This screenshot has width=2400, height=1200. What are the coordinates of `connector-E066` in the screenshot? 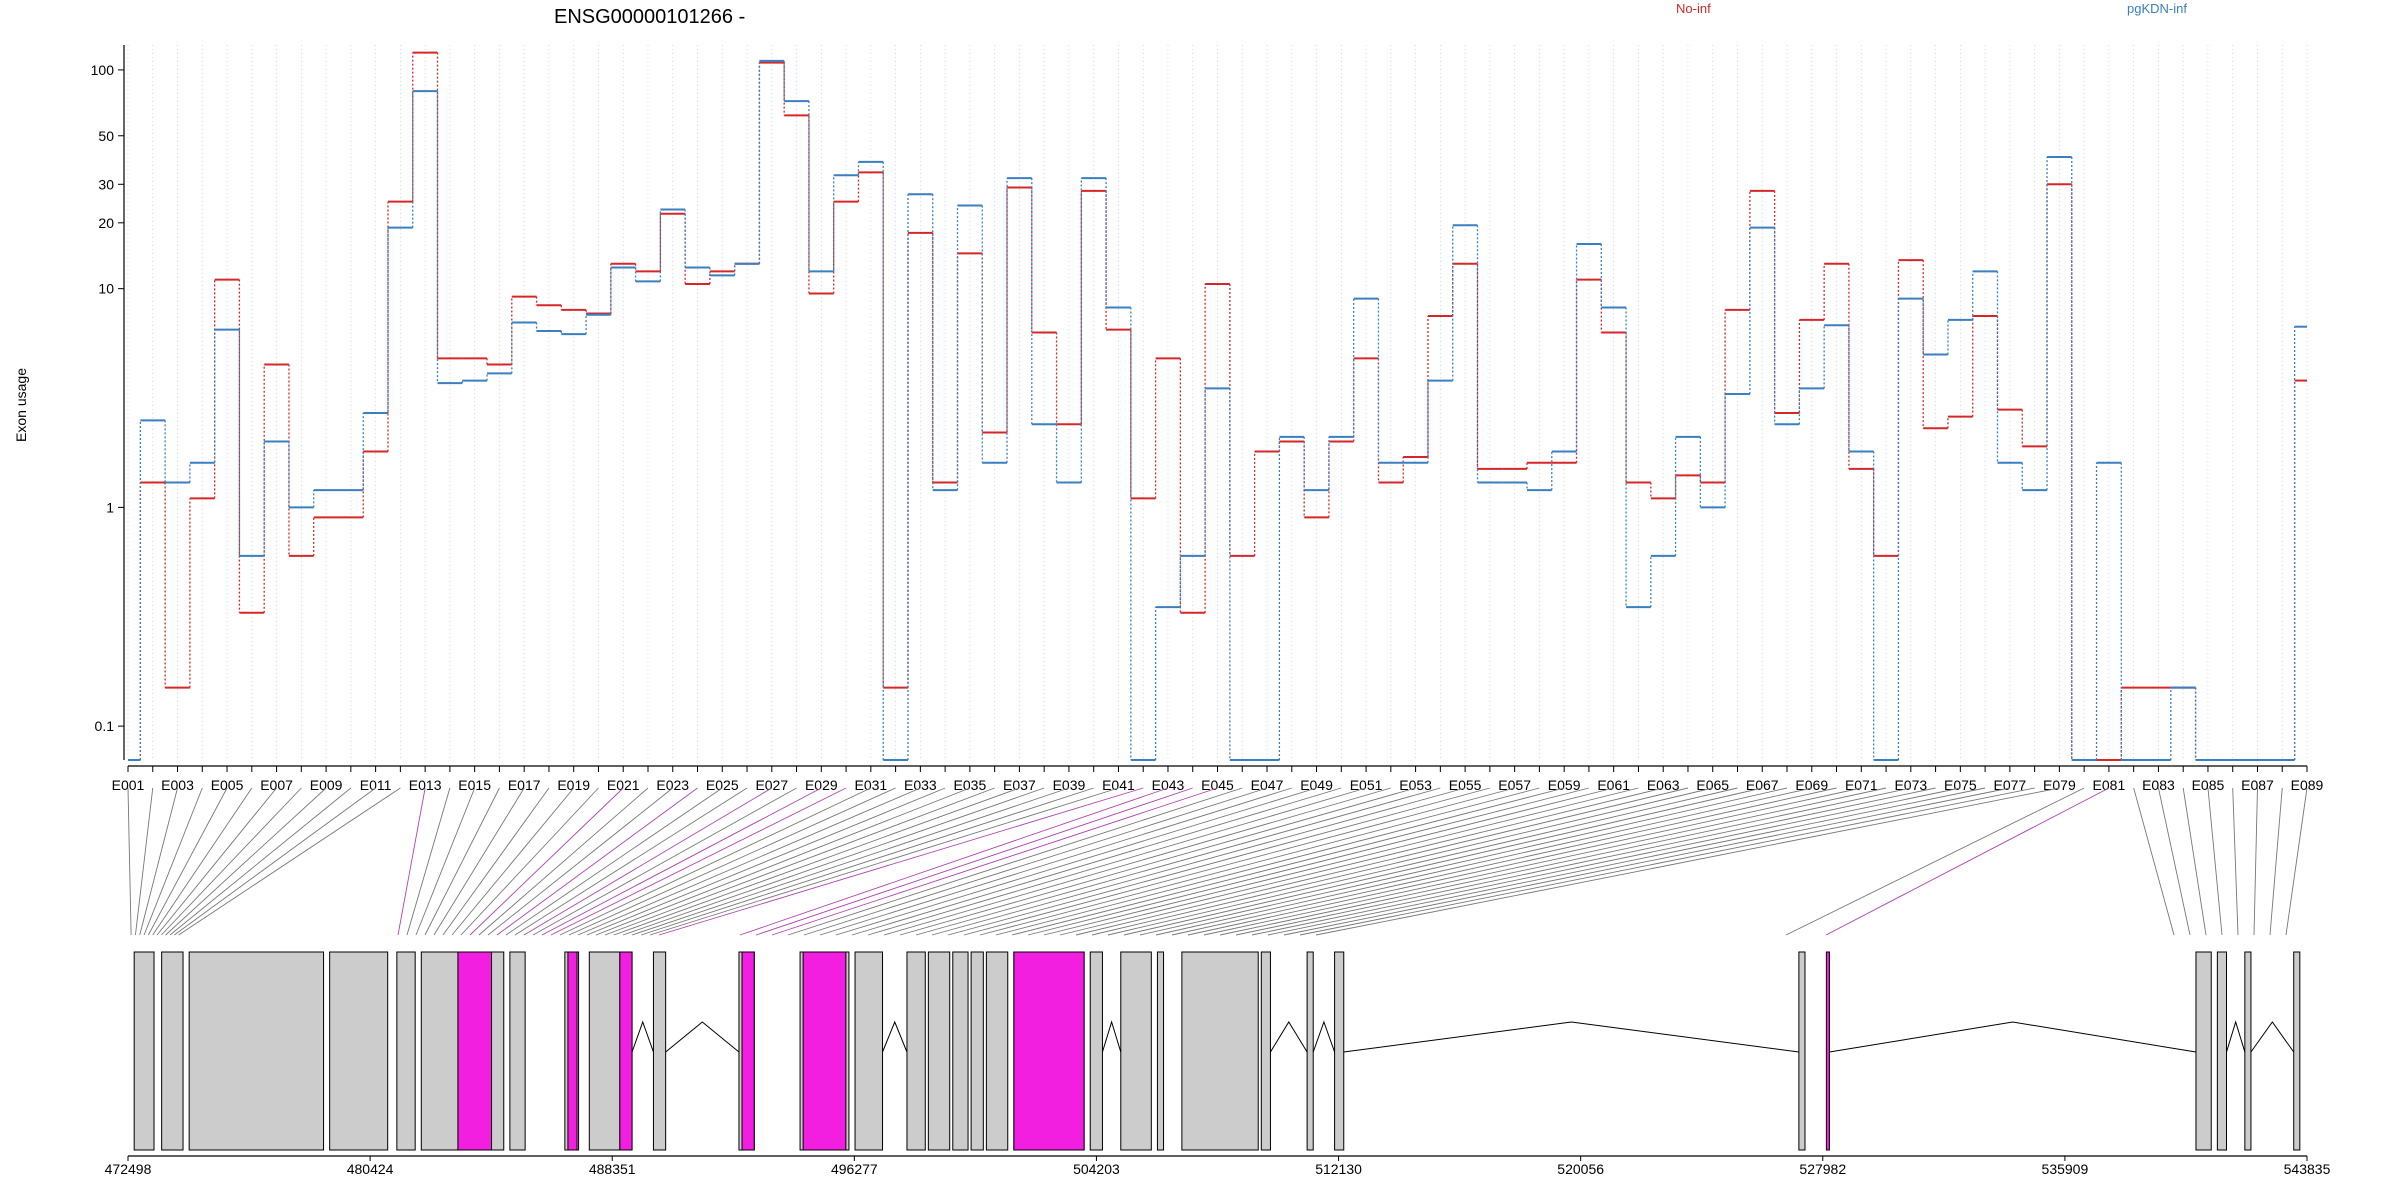 It's located at (1422, 861).